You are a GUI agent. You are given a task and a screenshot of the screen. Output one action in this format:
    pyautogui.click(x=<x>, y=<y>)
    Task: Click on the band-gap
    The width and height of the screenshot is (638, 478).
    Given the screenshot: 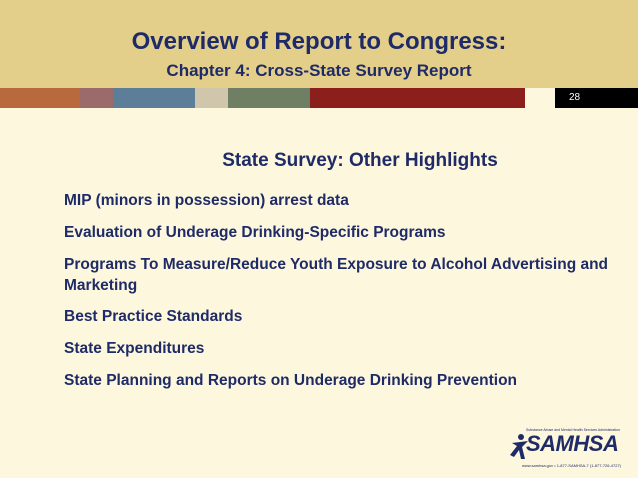 What is the action you would take?
    pyautogui.click(x=540, y=98)
    